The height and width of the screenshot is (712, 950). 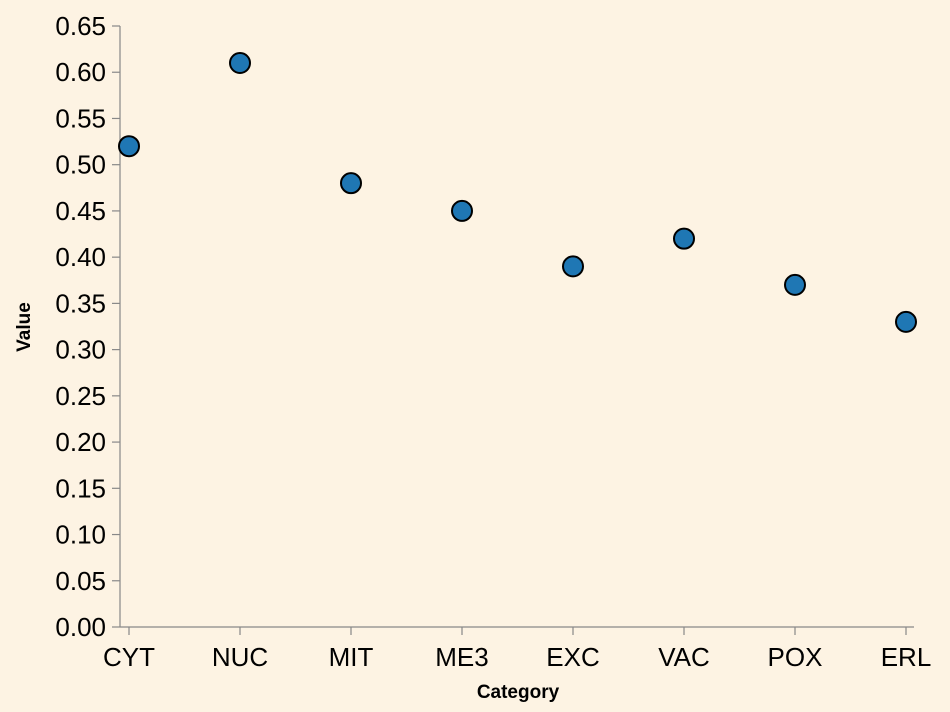 I want to click on x-tick-label: NUC, so click(x=240, y=657).